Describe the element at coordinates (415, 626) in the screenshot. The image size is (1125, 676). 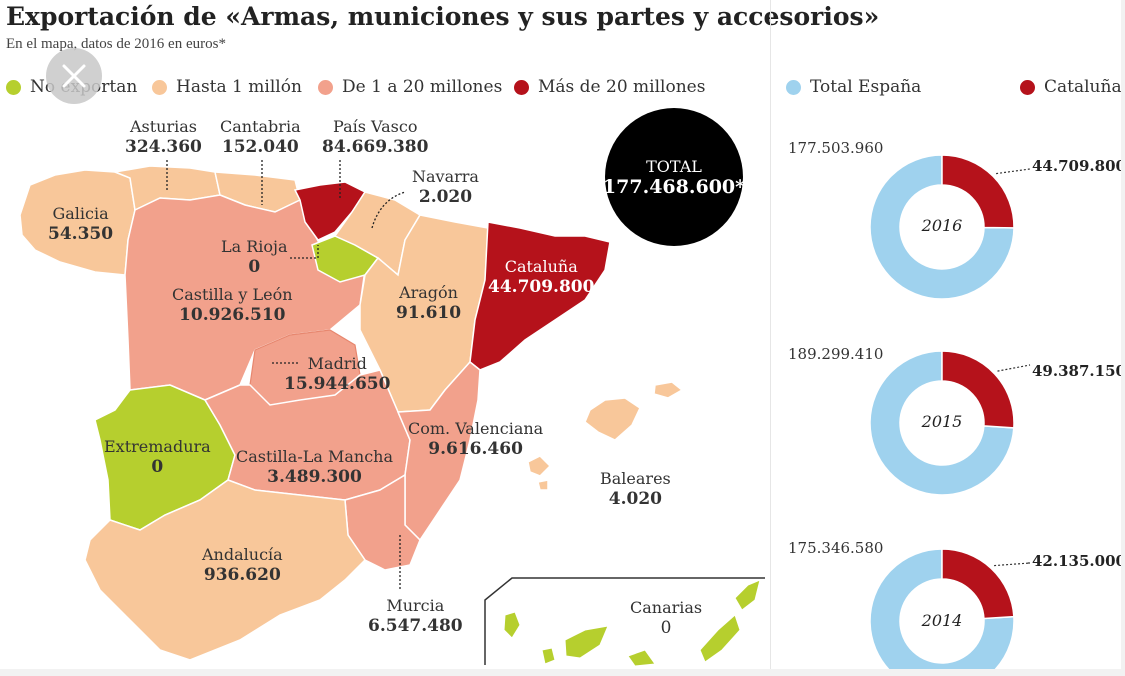
I see `region-value: 6.547.480` at that location.